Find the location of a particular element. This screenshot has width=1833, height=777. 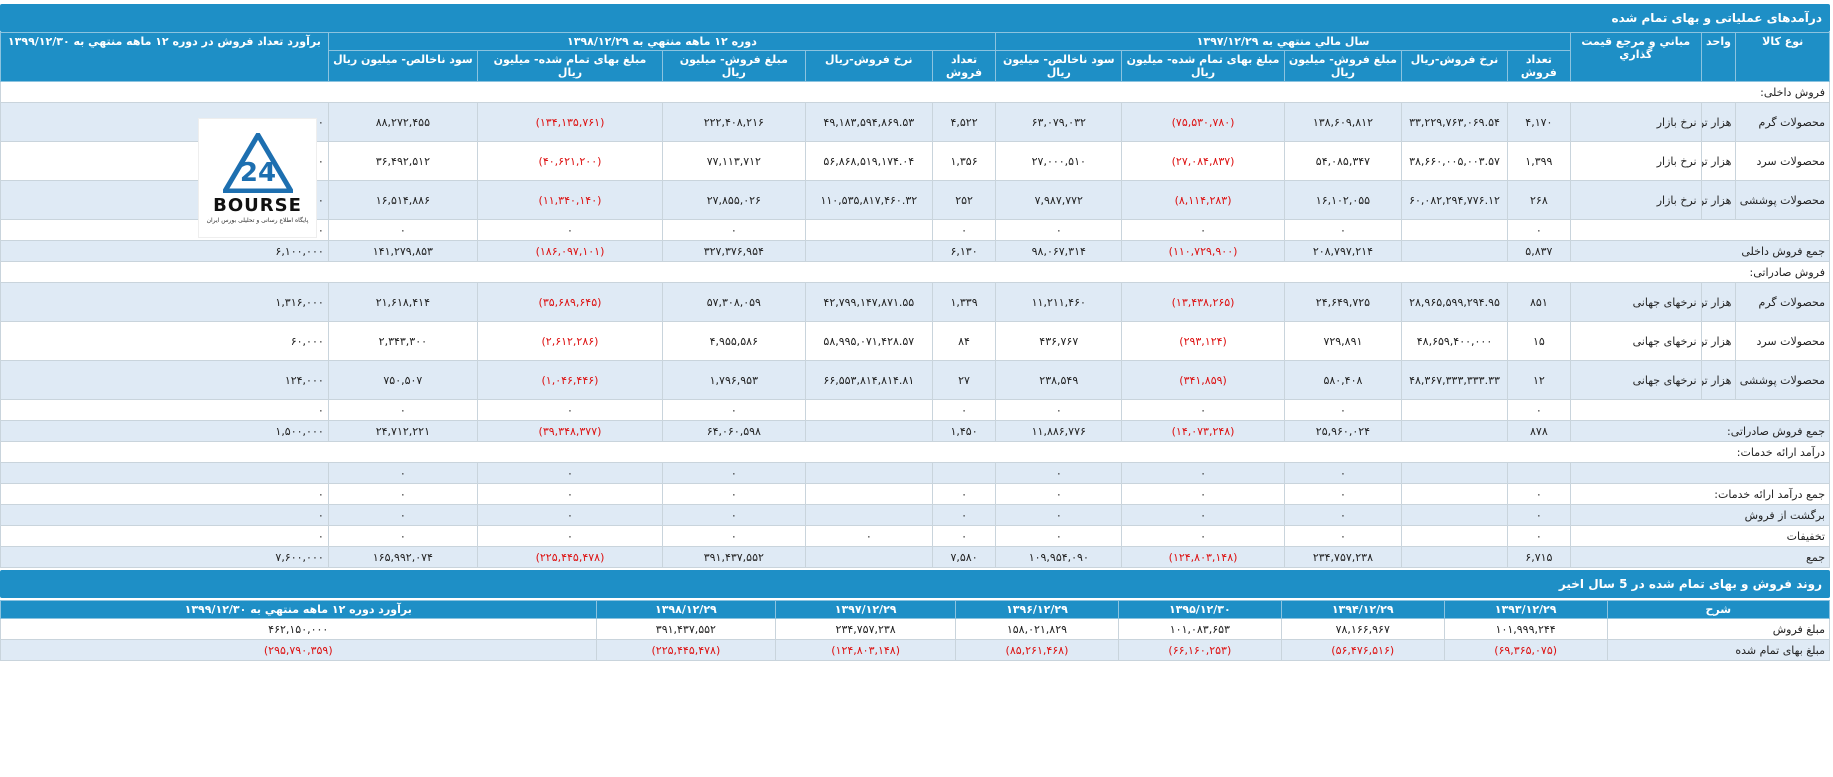

period-b-value: (۱۱,۳۴۰,۱۴۰) is located at coordinates (570, 200).